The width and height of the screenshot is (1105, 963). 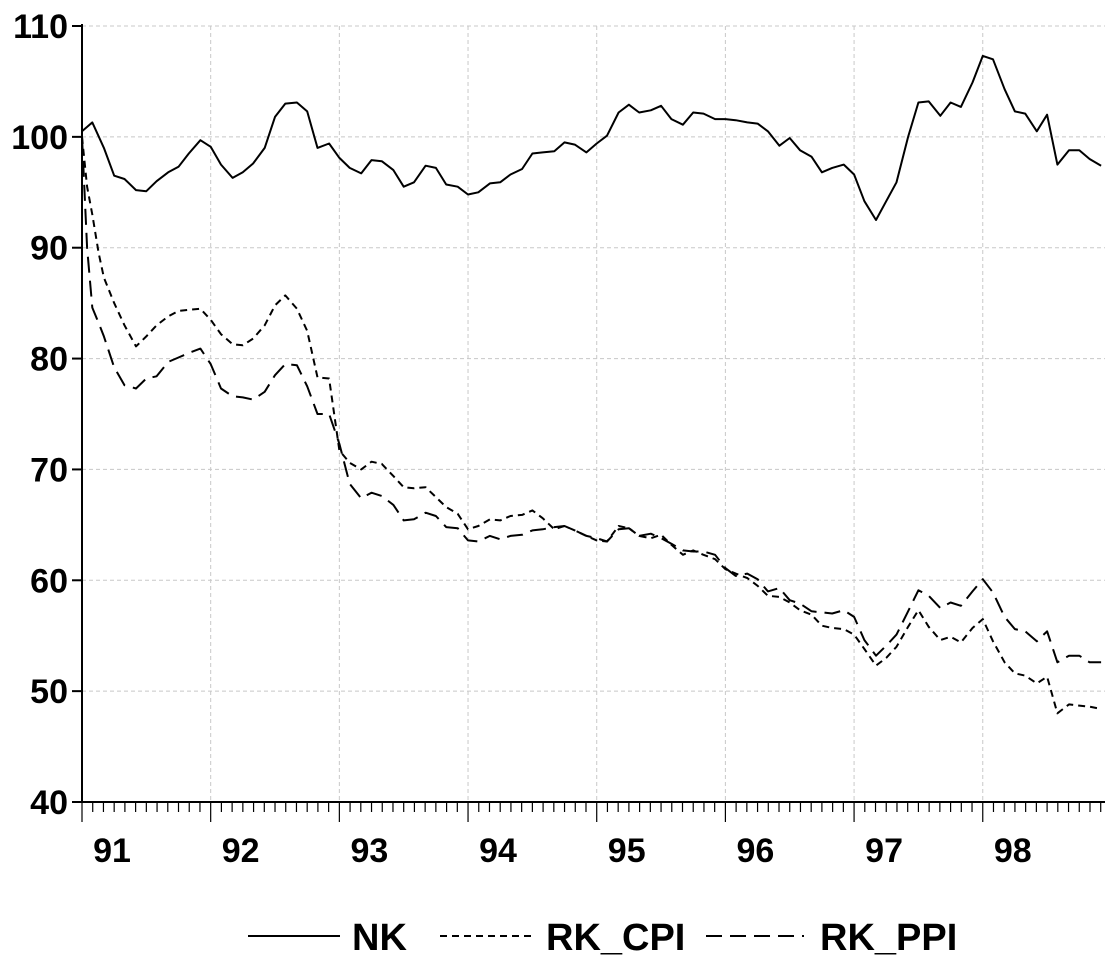 What do you see at coordinates (39, 138) in the screenshot?
I see `y-tick-label: 100` at bounding box center [39, 138].